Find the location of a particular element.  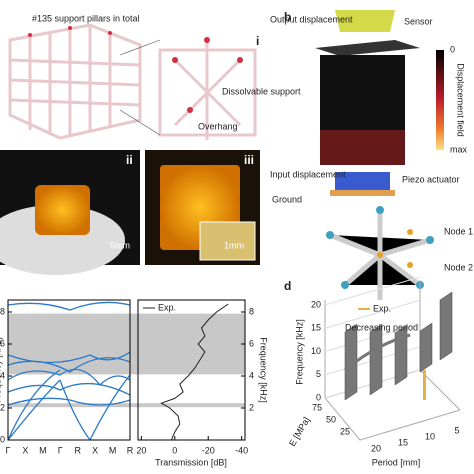

text: Sensor is located at coordinates (418, 21).